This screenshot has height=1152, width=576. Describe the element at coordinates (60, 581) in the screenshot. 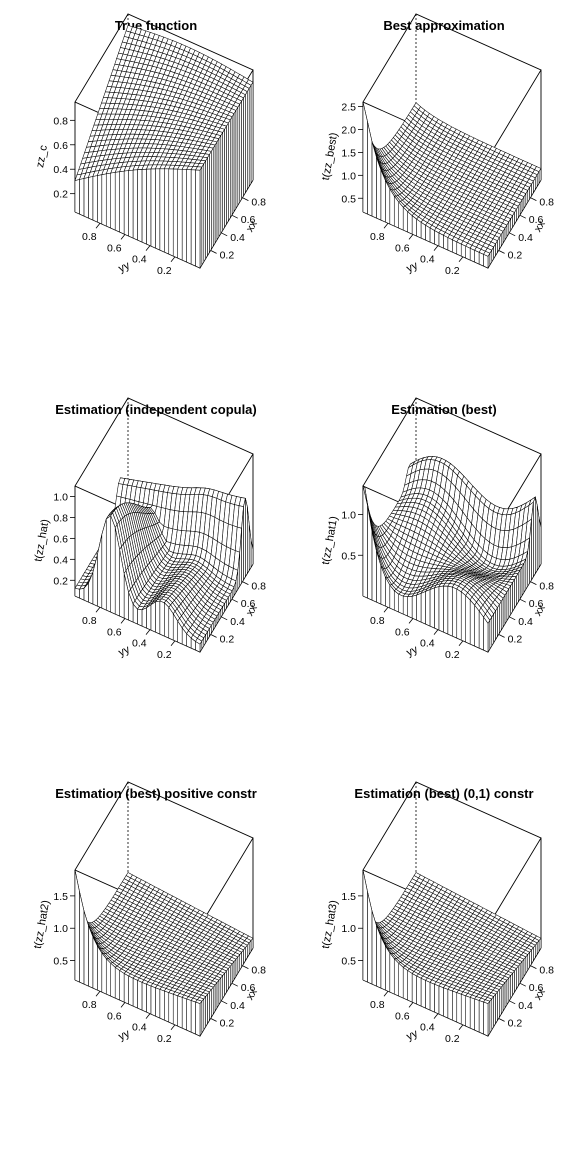

I see `z-tick-label: 0.2` at that location.